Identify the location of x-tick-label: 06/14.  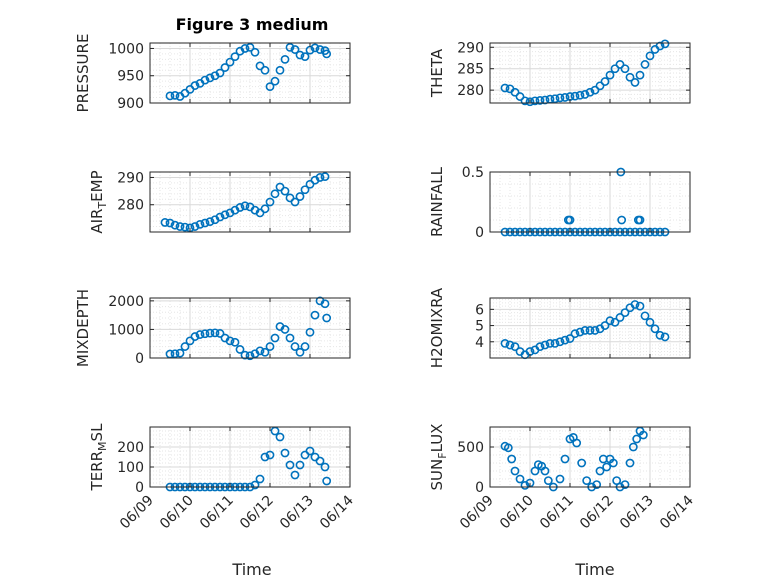
(337, 512).